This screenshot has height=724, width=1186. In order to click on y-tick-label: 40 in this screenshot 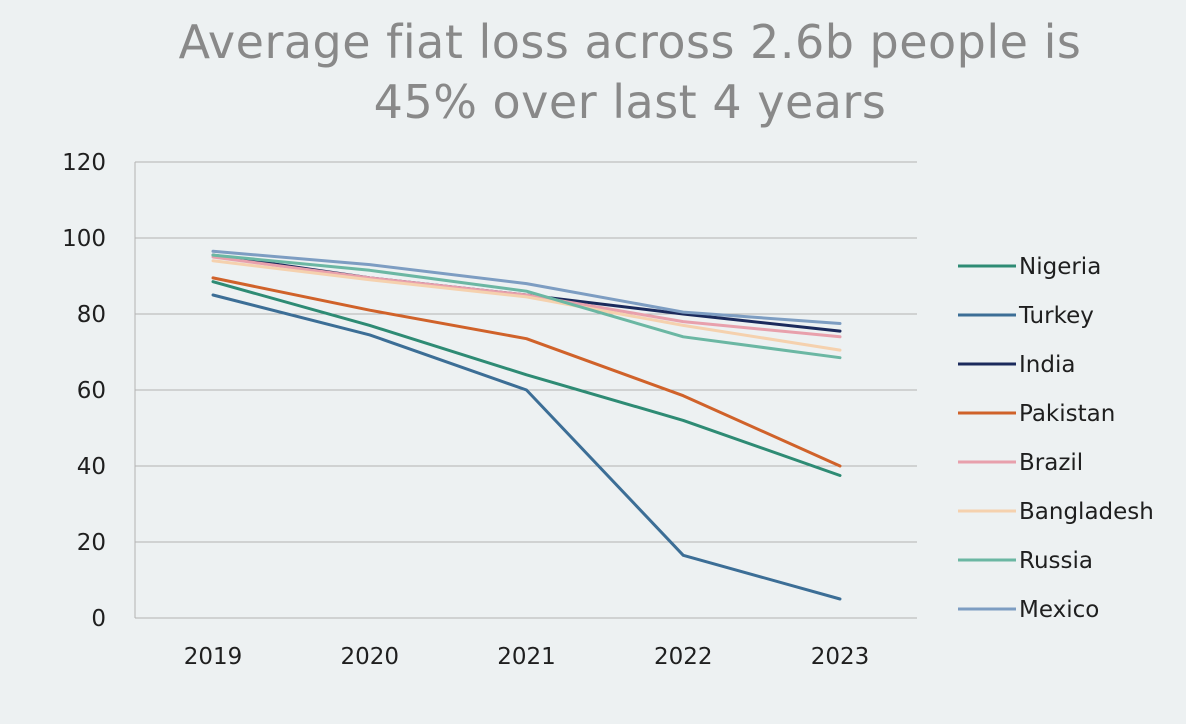, I will do `click(91, 467)`.